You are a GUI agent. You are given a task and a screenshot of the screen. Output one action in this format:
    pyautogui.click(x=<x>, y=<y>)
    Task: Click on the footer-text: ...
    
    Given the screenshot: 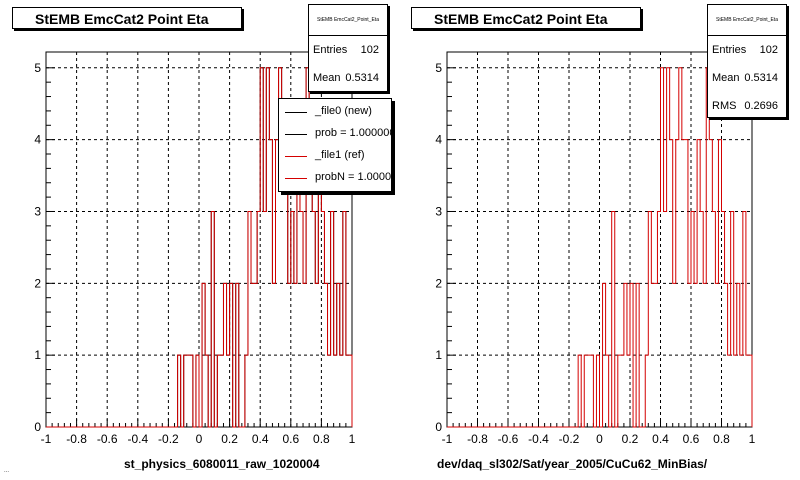 What is the action you would take?
    pyautogui.click(x=7, y=471)
    